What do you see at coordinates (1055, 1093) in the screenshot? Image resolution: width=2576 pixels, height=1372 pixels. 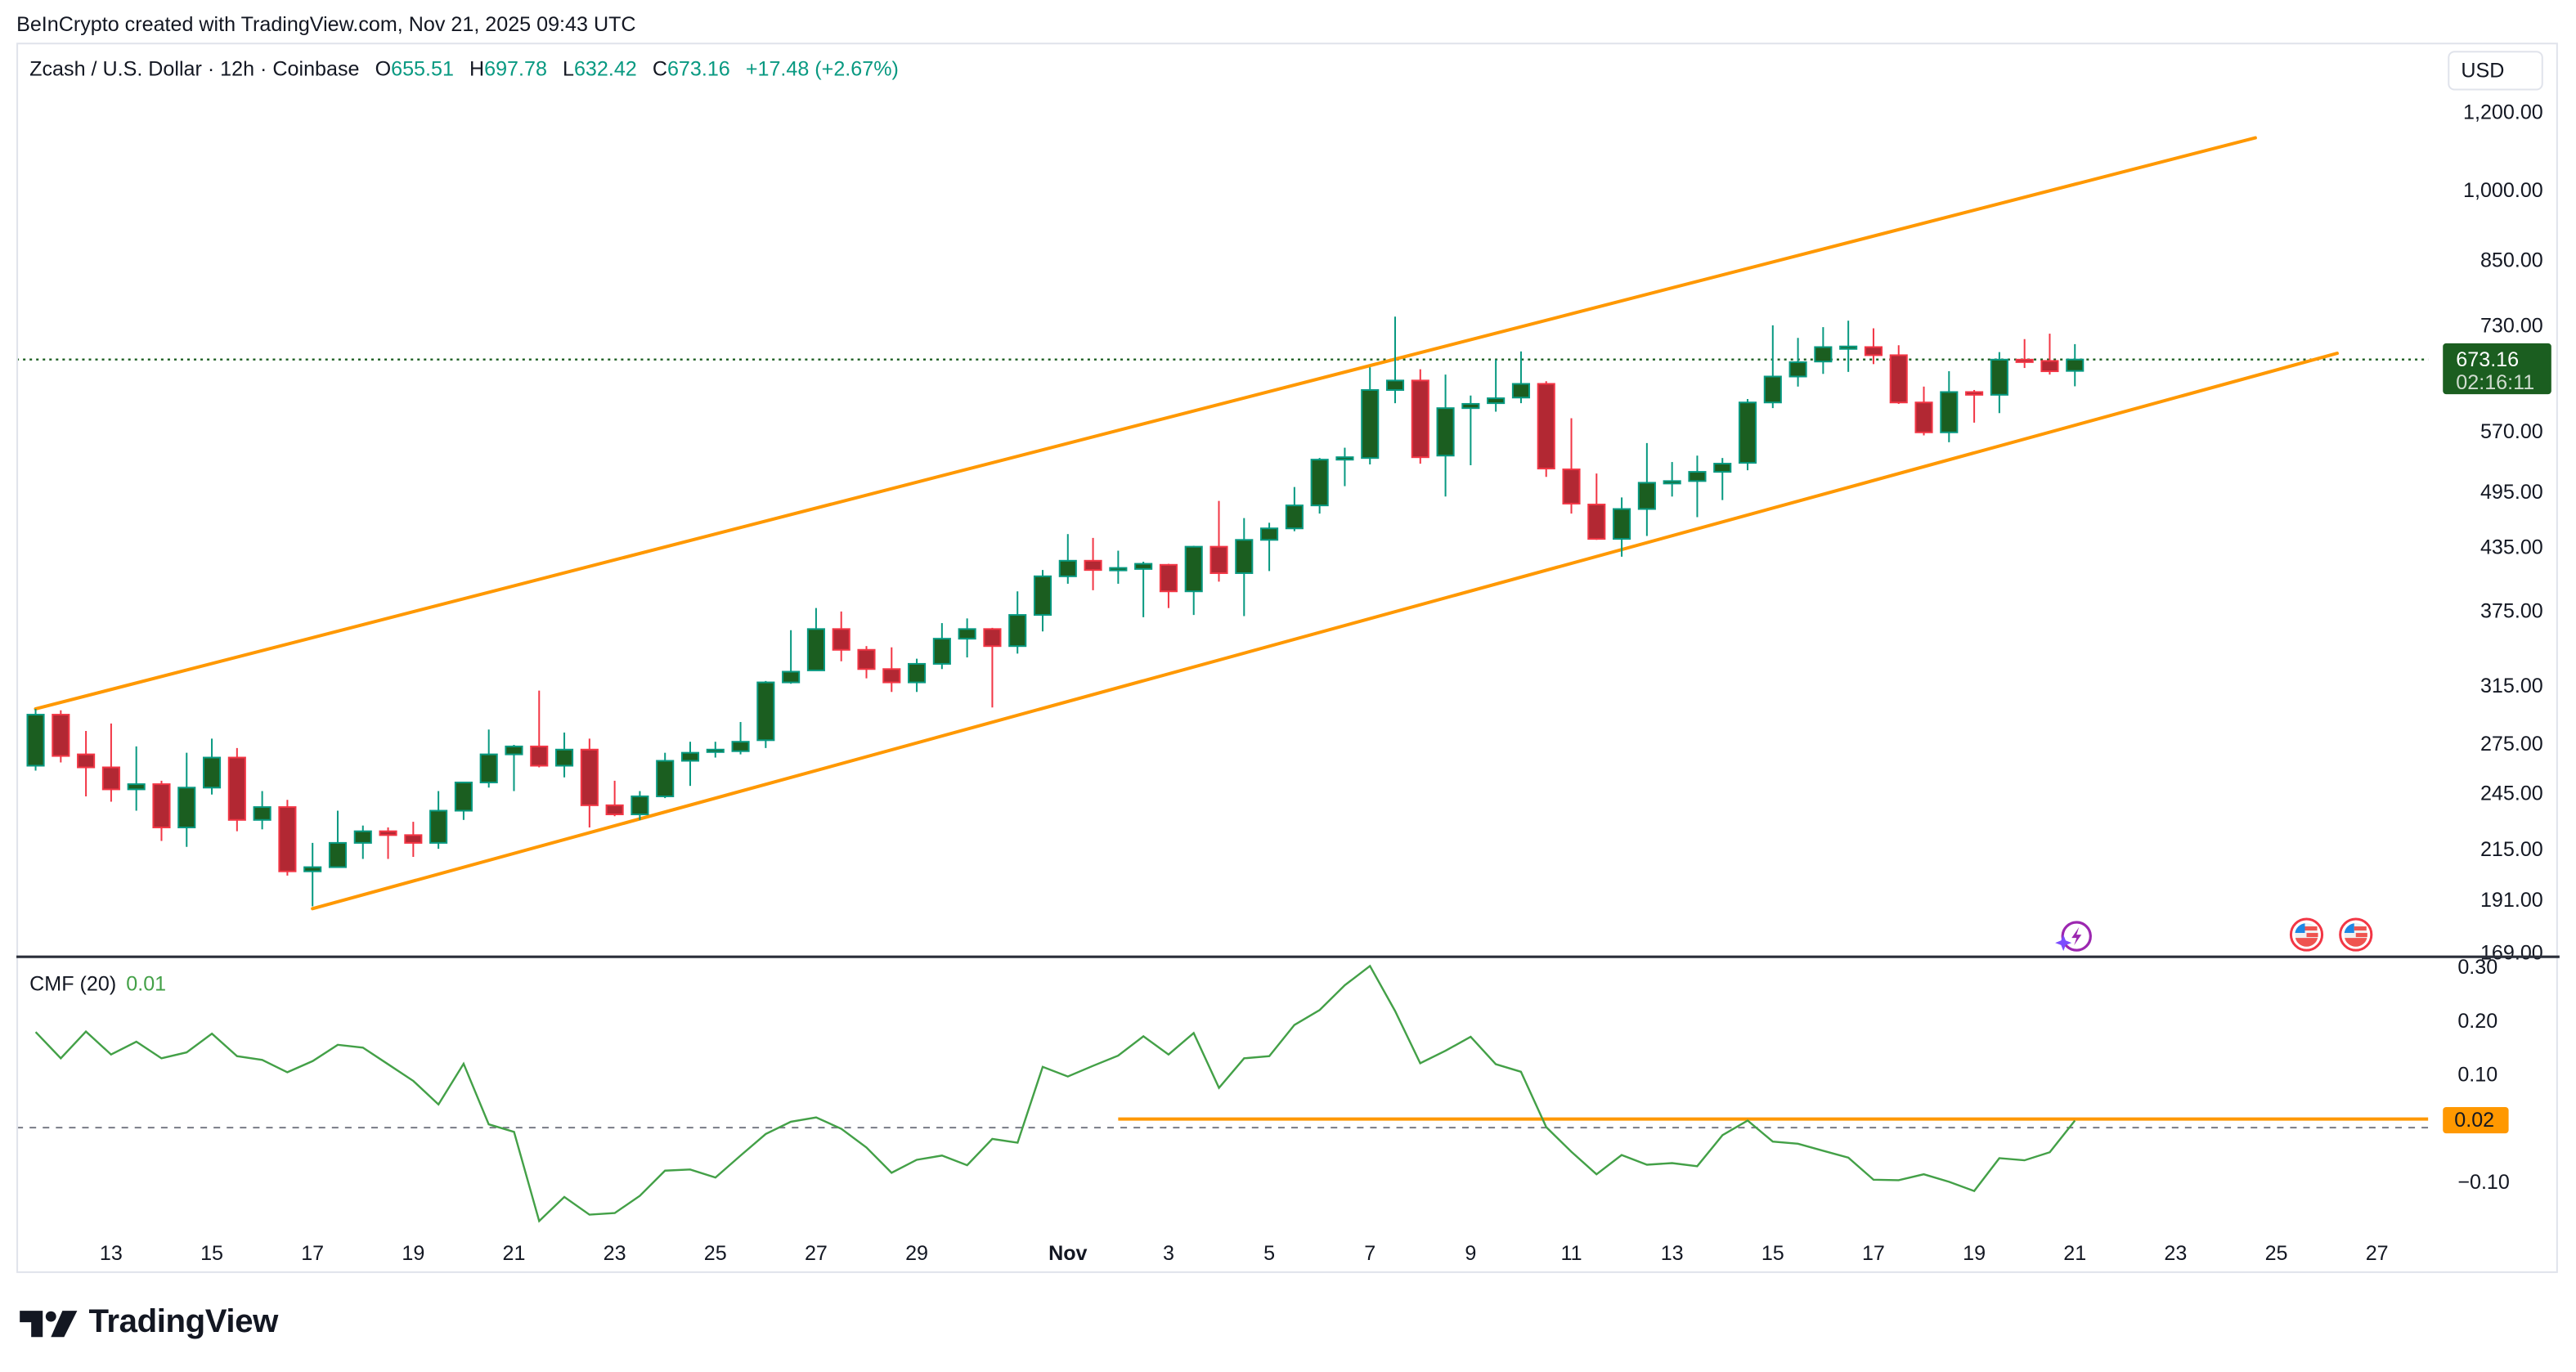 I see `cmf-line` at bounding box center [1055, 1093].